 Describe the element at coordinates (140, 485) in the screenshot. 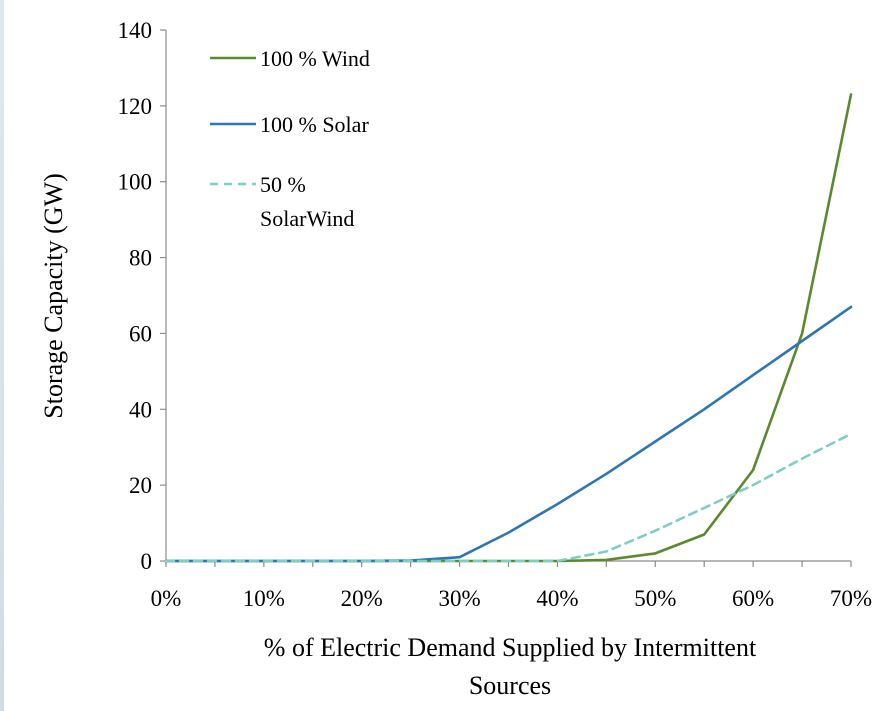

I see `y-tick-label: 20` at that location.